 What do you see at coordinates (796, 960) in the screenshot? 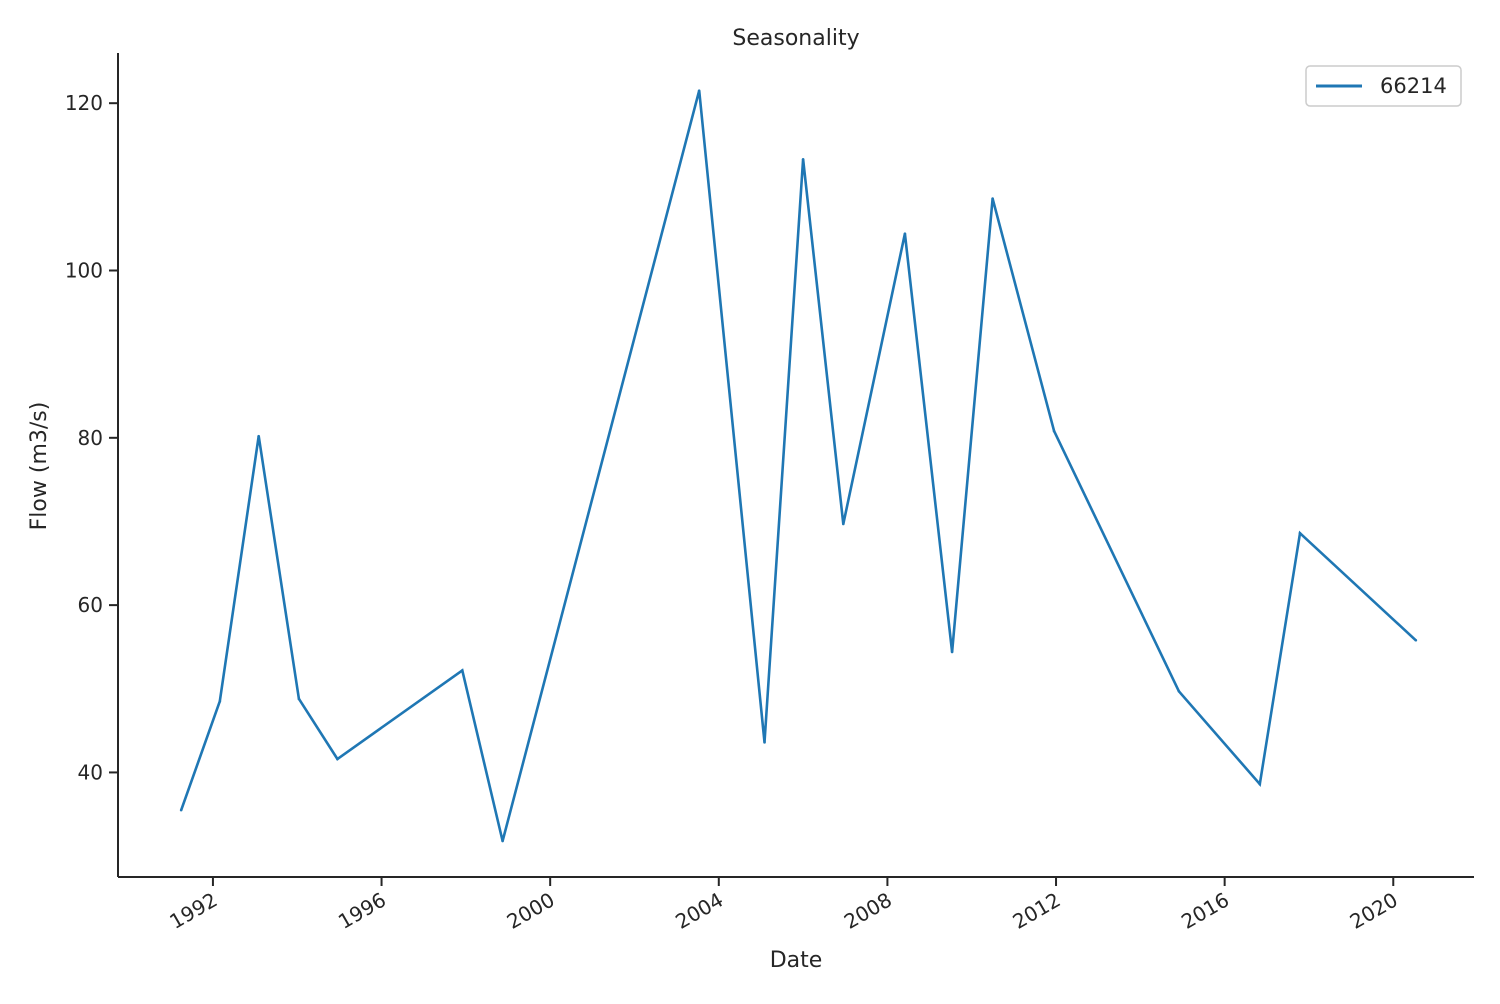
I see `x-axis-label: Date` at bounding box center [796, 960].